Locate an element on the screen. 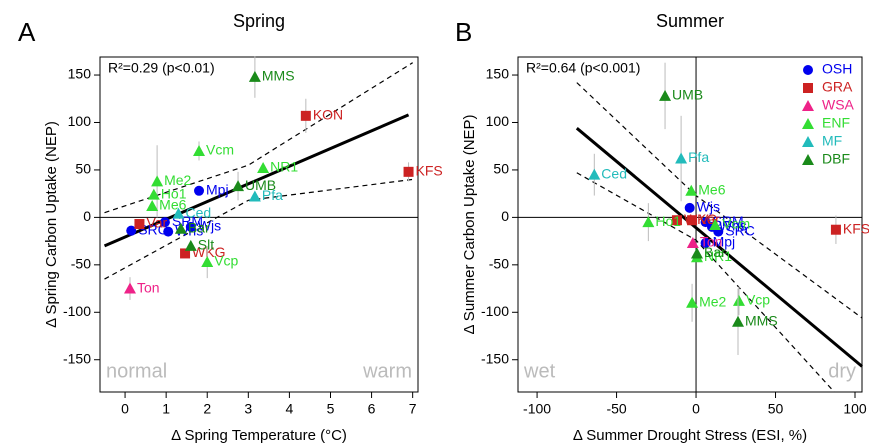 This screenshot has width=869, height=445. legend-label: OSH is located at coordinates (837, 69).